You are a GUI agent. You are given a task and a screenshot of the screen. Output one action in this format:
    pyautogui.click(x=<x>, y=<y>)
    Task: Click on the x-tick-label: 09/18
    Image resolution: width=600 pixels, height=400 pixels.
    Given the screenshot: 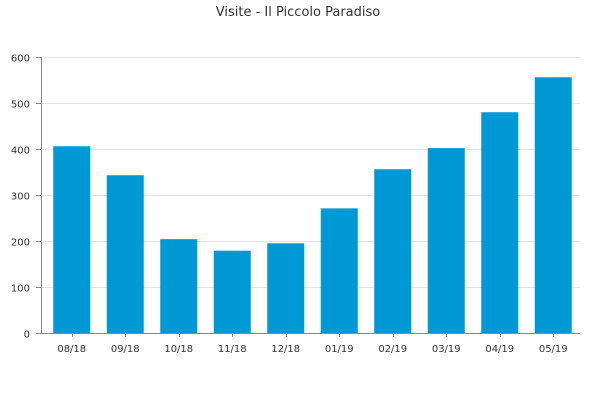 What is the action you would take?
    pyautogui.click(x=125, y=349)
    